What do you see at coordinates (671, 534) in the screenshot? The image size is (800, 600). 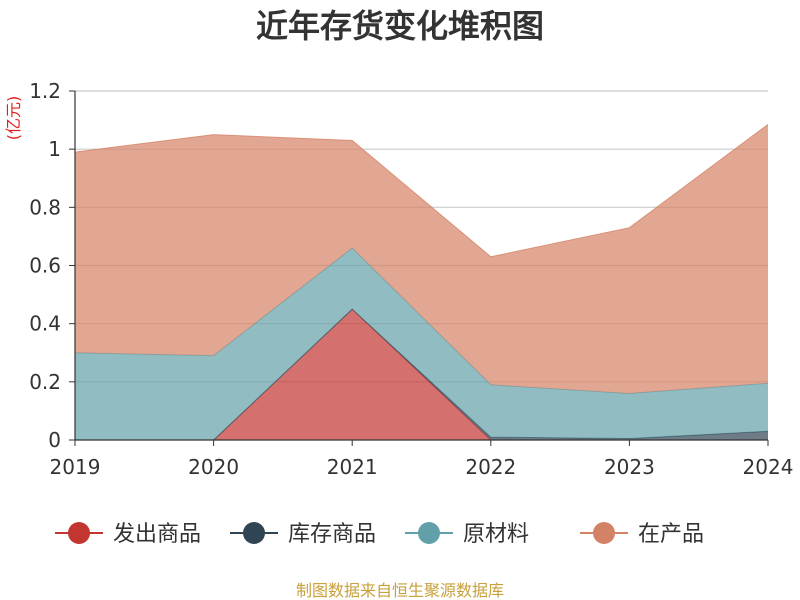 I see `legend-label: 在产品` at bounding box center [671, 534].